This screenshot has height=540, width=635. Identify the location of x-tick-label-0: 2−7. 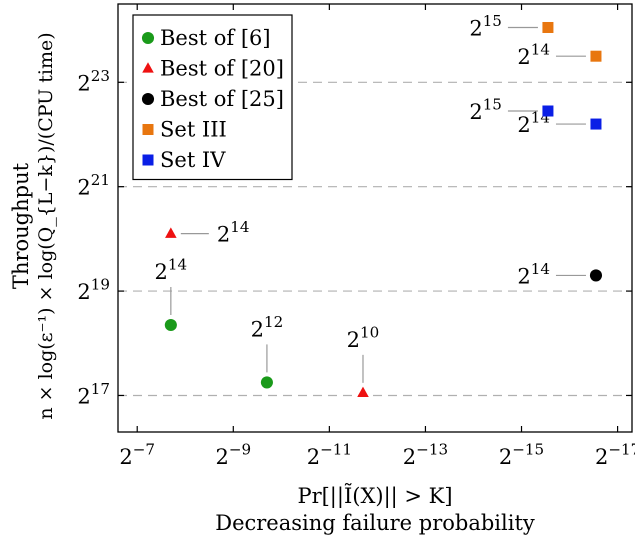
(137, 455).